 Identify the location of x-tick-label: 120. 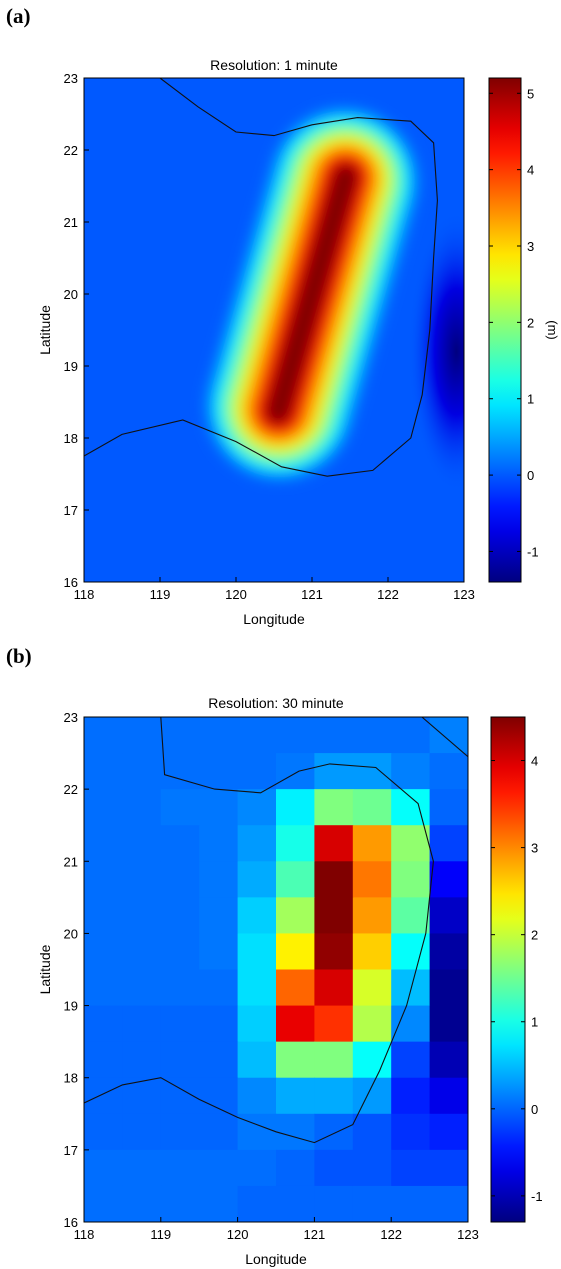
(238, 1234).